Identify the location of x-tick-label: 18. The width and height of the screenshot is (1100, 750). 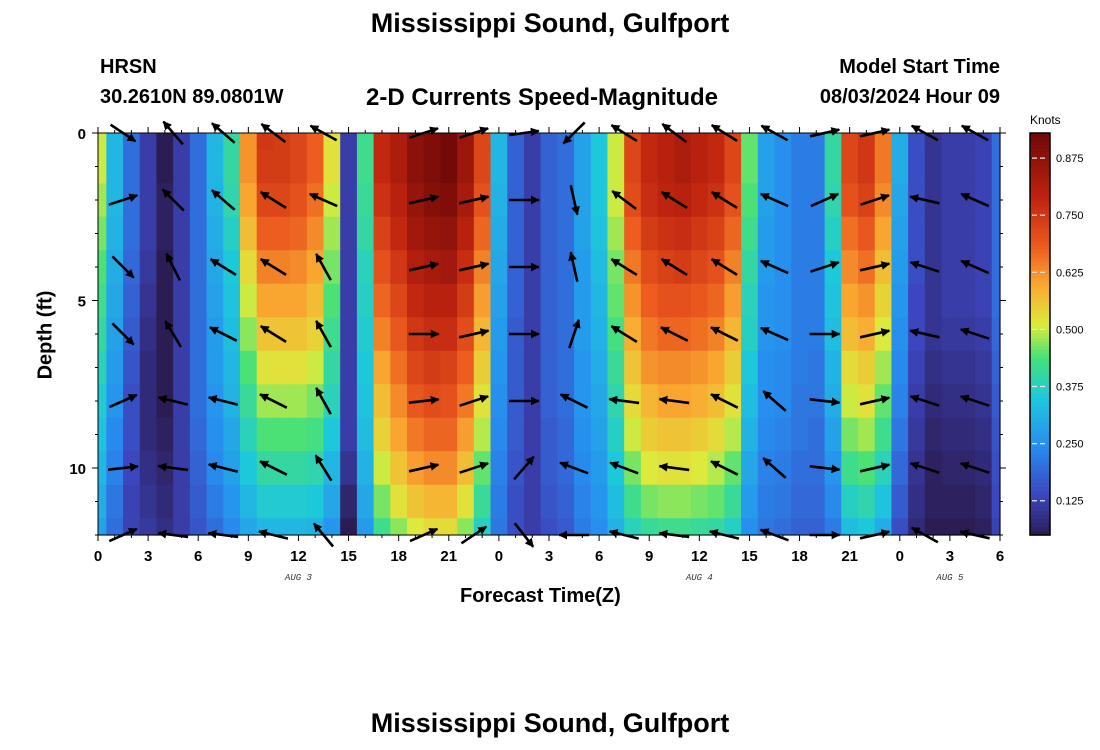
(398, 556).